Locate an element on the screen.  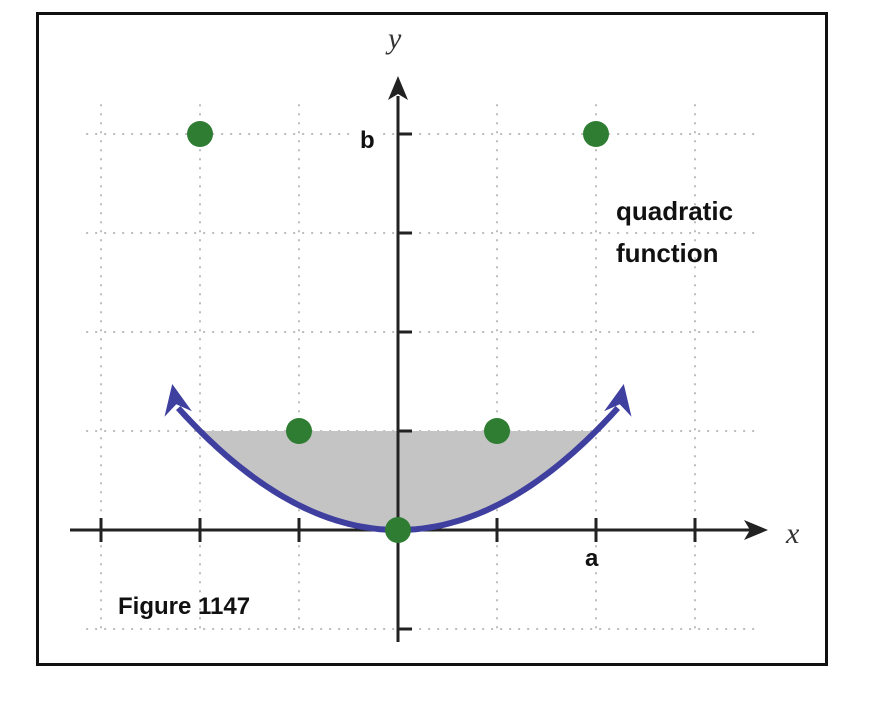
a-label: a is located at coordinates (592, 558).